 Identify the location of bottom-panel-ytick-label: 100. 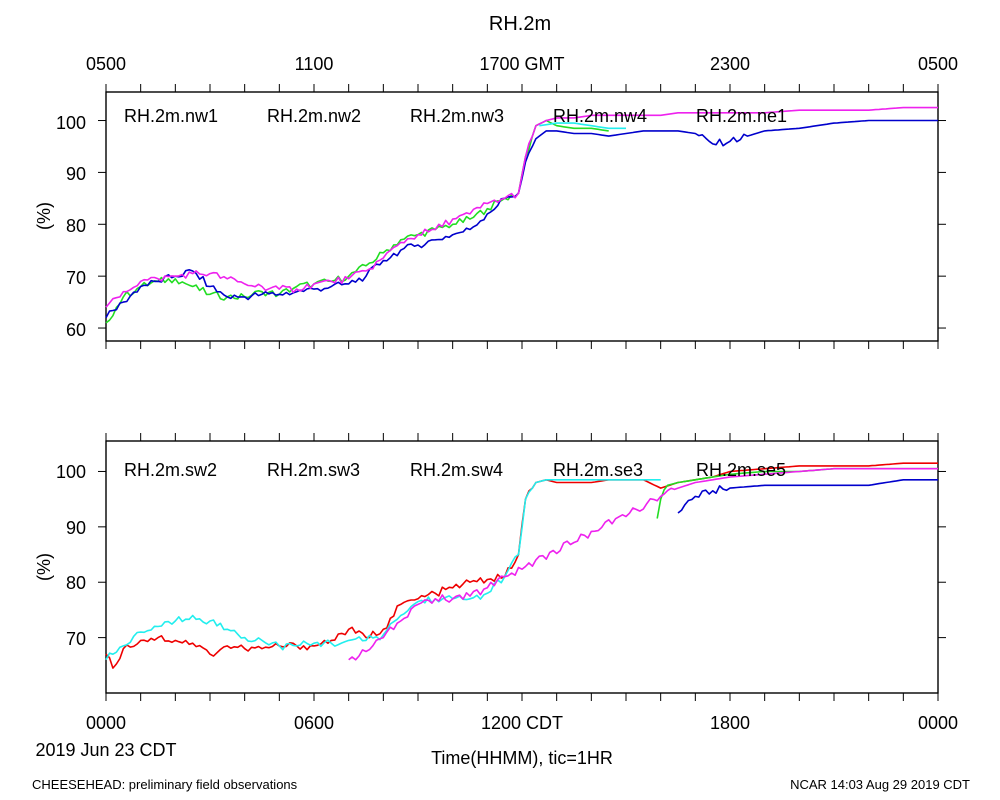
(71, 472).